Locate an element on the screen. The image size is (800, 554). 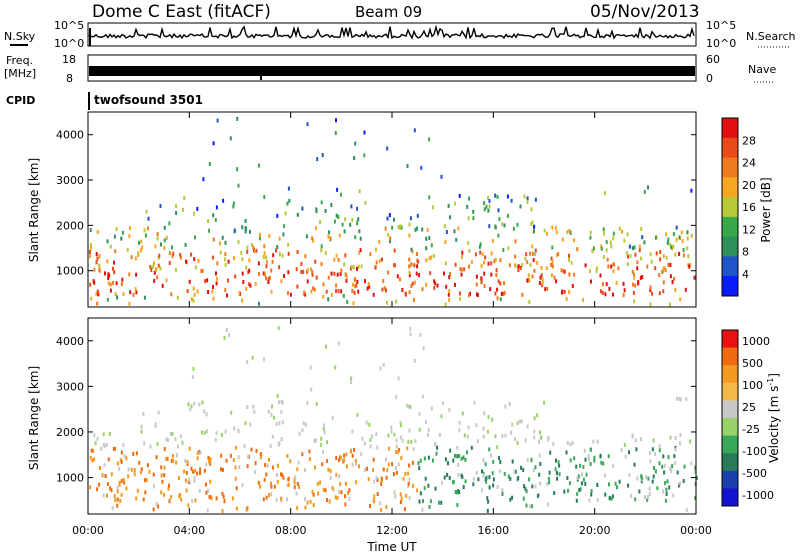
colorbar-tick-label: 4 is located at coordinates (745, 274).